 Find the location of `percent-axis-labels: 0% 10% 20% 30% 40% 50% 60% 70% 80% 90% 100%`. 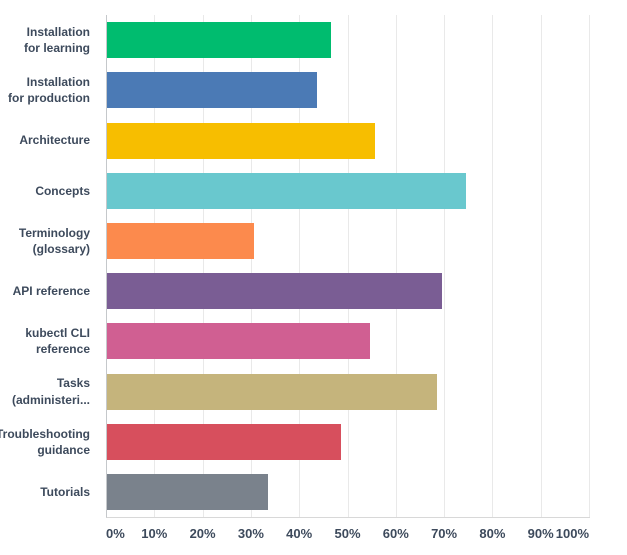

percent-axis-labels: 0% 10% 20% 30% 40% 50% 60% 70% 80% 90% 100% is located at coordinates (347, 534).